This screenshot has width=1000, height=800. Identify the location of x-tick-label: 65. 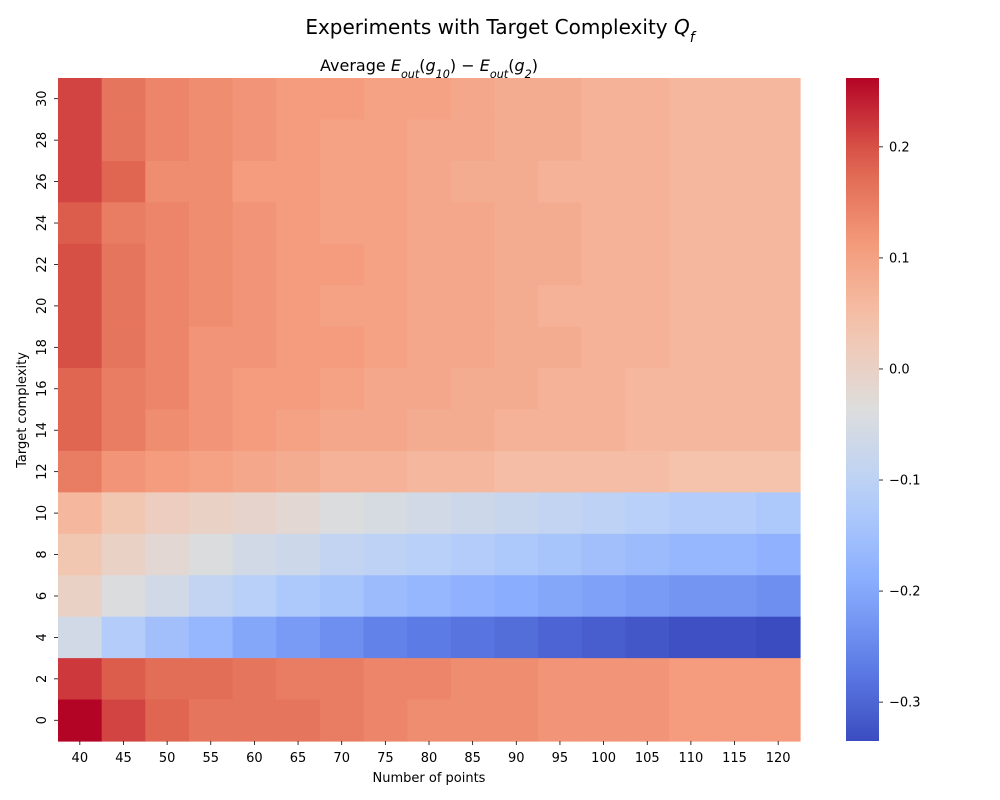
(298, 758).